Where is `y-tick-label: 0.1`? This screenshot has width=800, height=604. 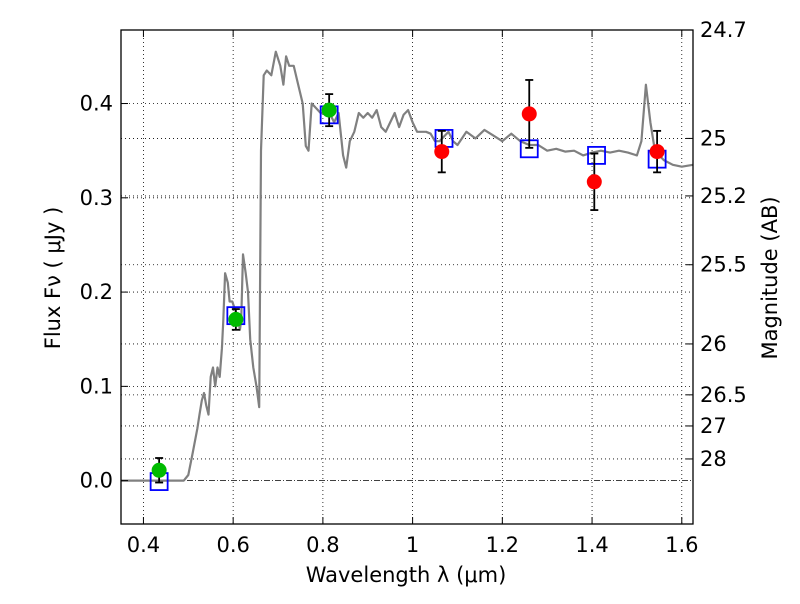
y-tick-label: 0.1 is located at coordinates (96, 386).